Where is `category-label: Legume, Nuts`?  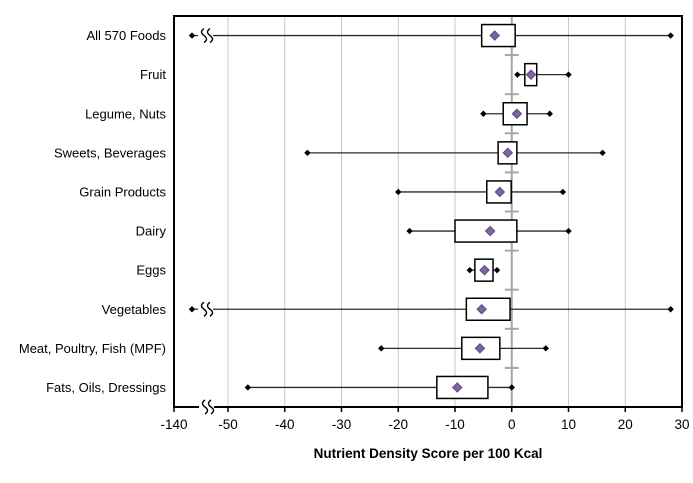
category-label: Legume, Nuts is located at coordinates (125, 113).